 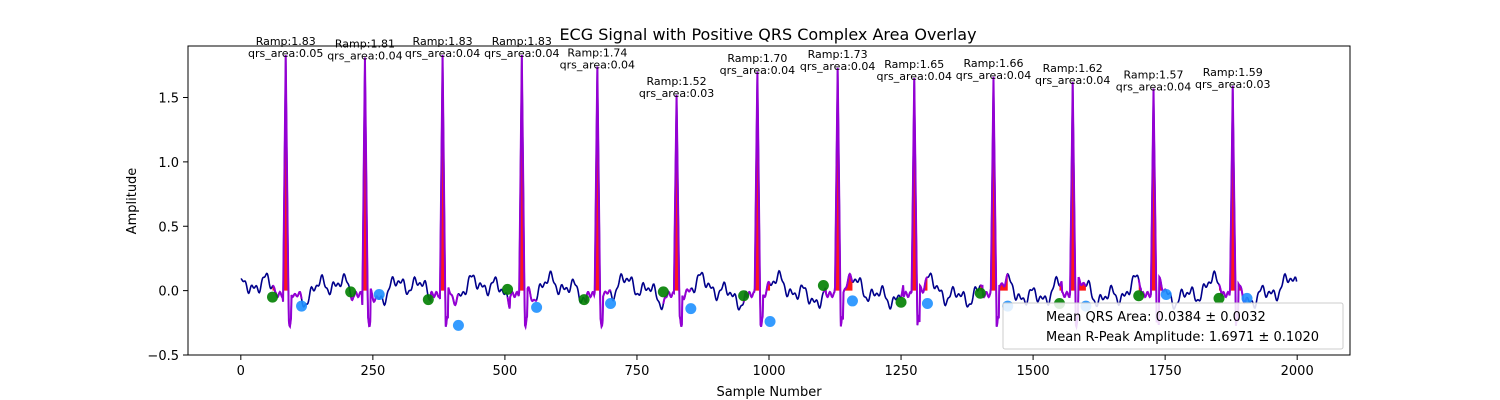 What do you see at coordinates (1073, 68) in the screenshot?
I see `beat-r-amplitude-label-11: Ramp:1.62` at bounding box center [1073, 68].